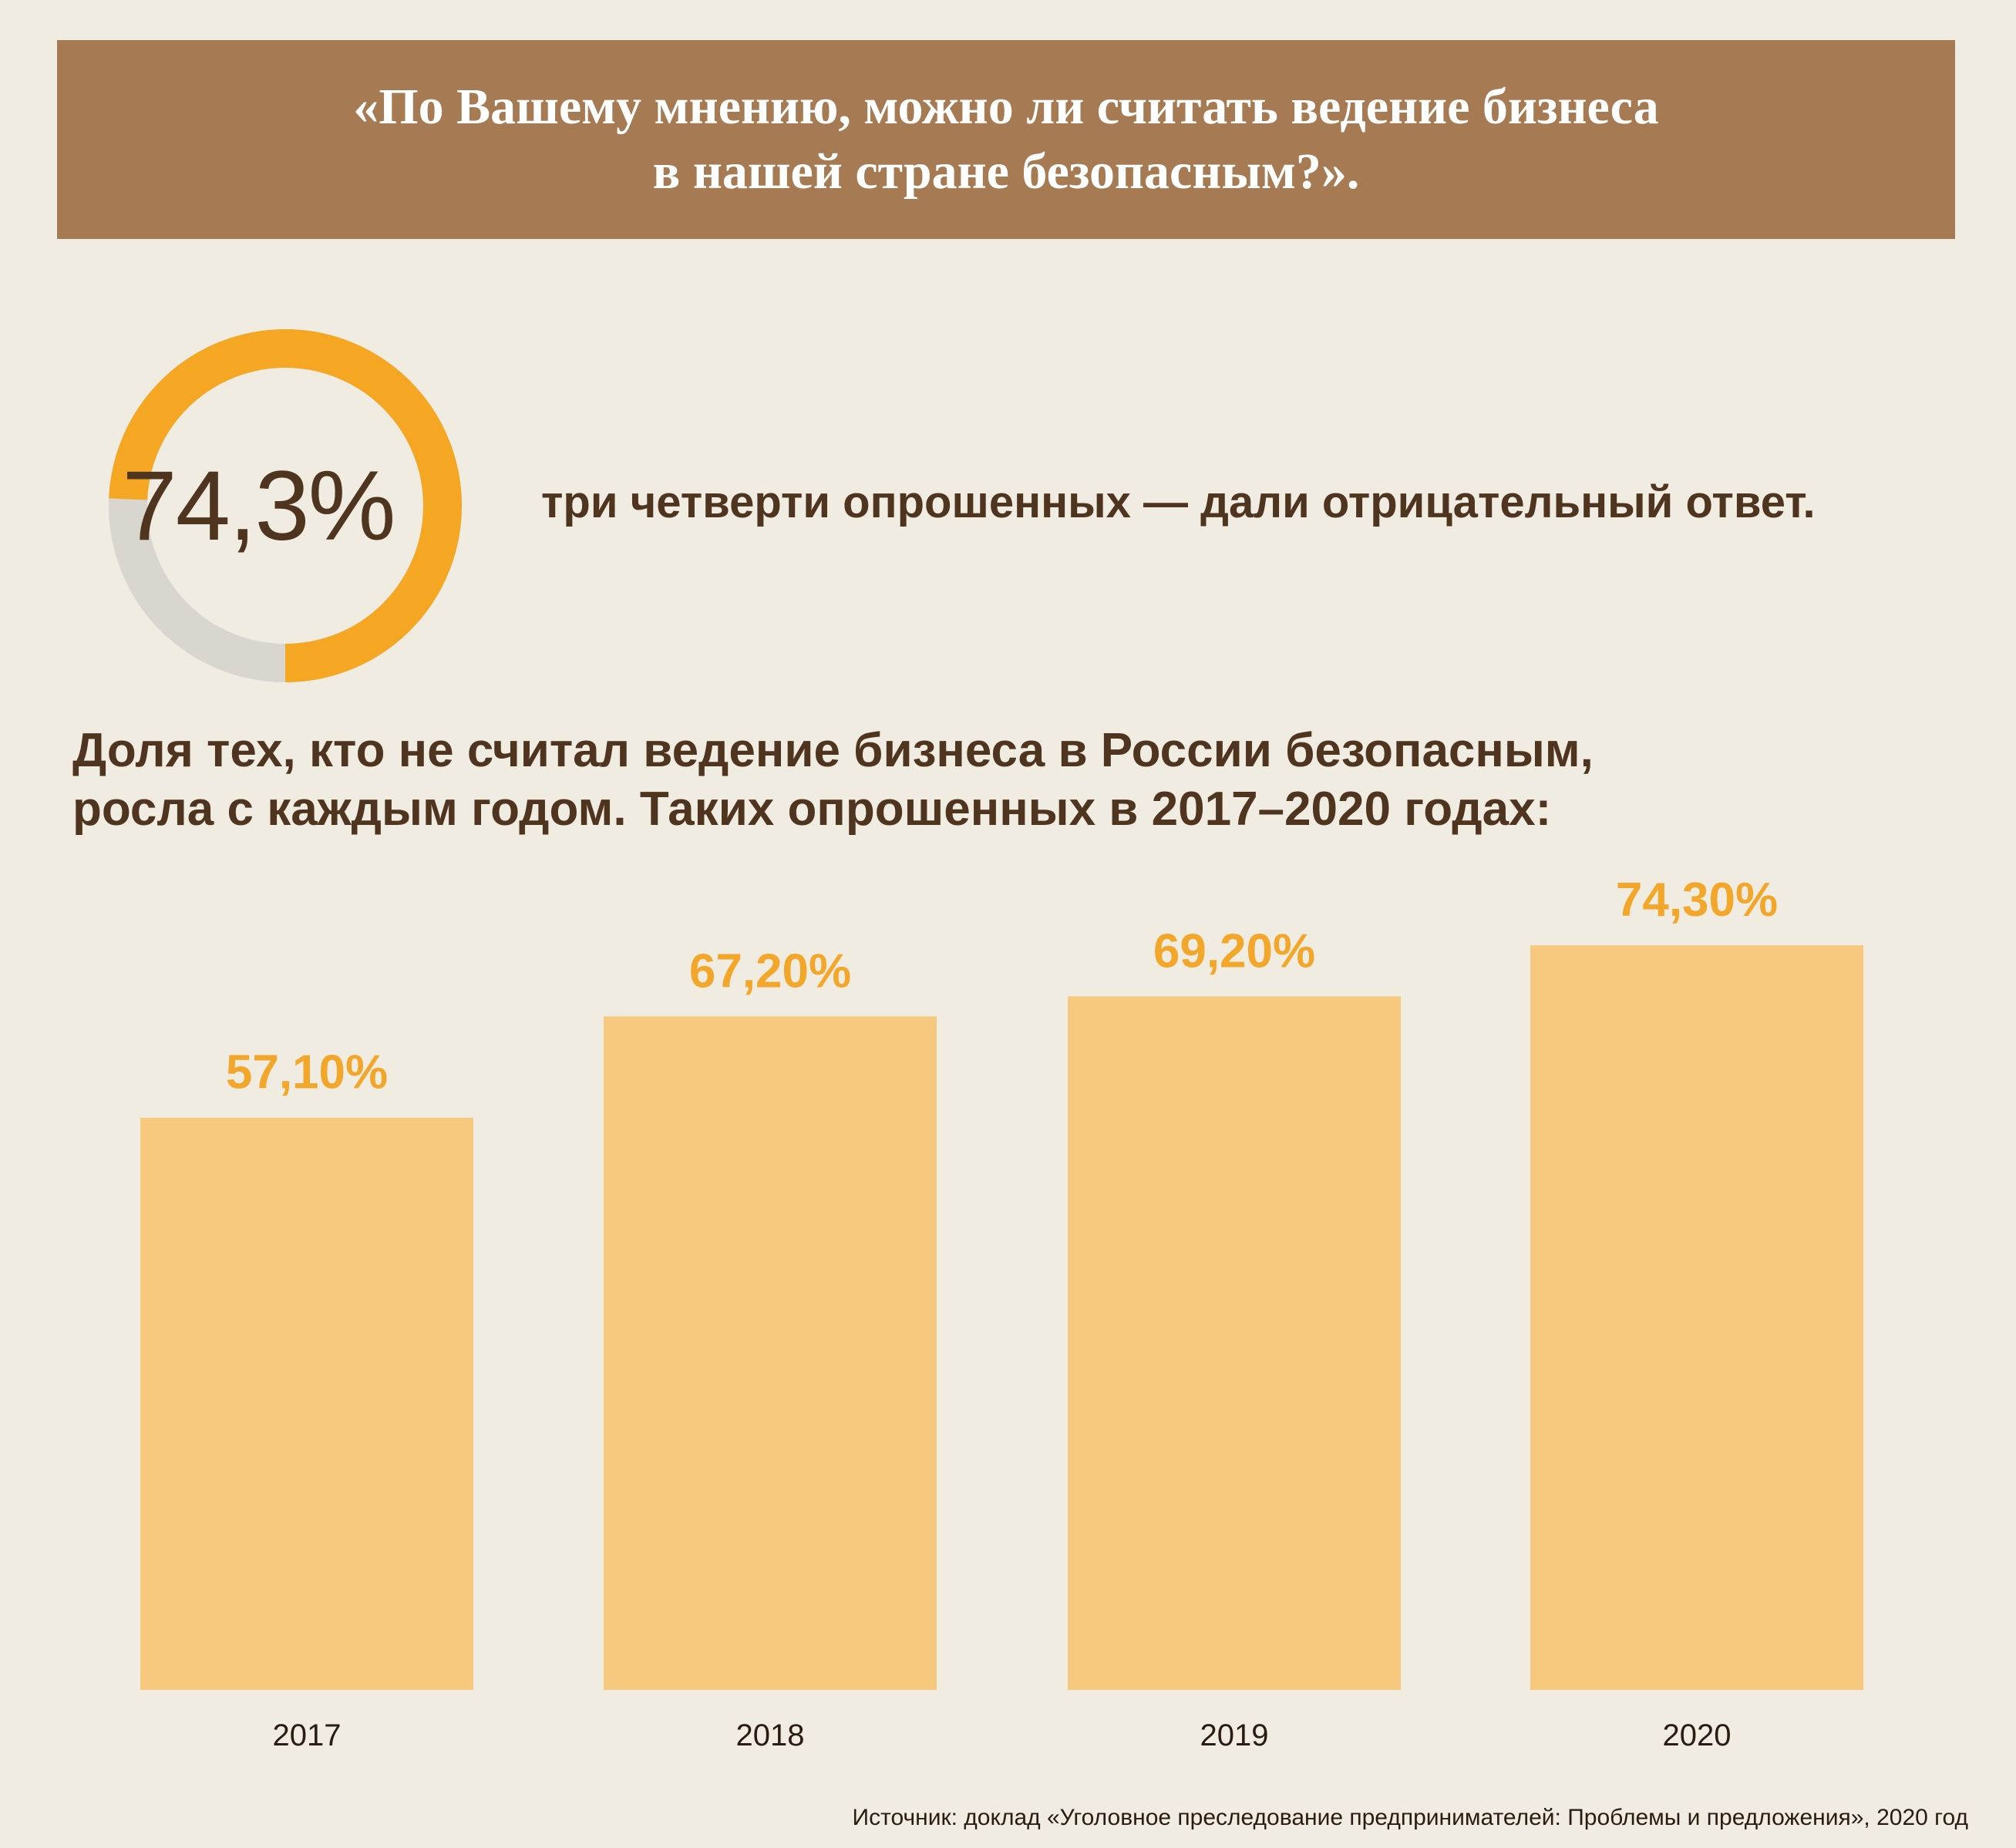 This screenshot has height=1848, width=2016. I want to click on x-tick-label-2020: 2020, so click(1697, 1735).